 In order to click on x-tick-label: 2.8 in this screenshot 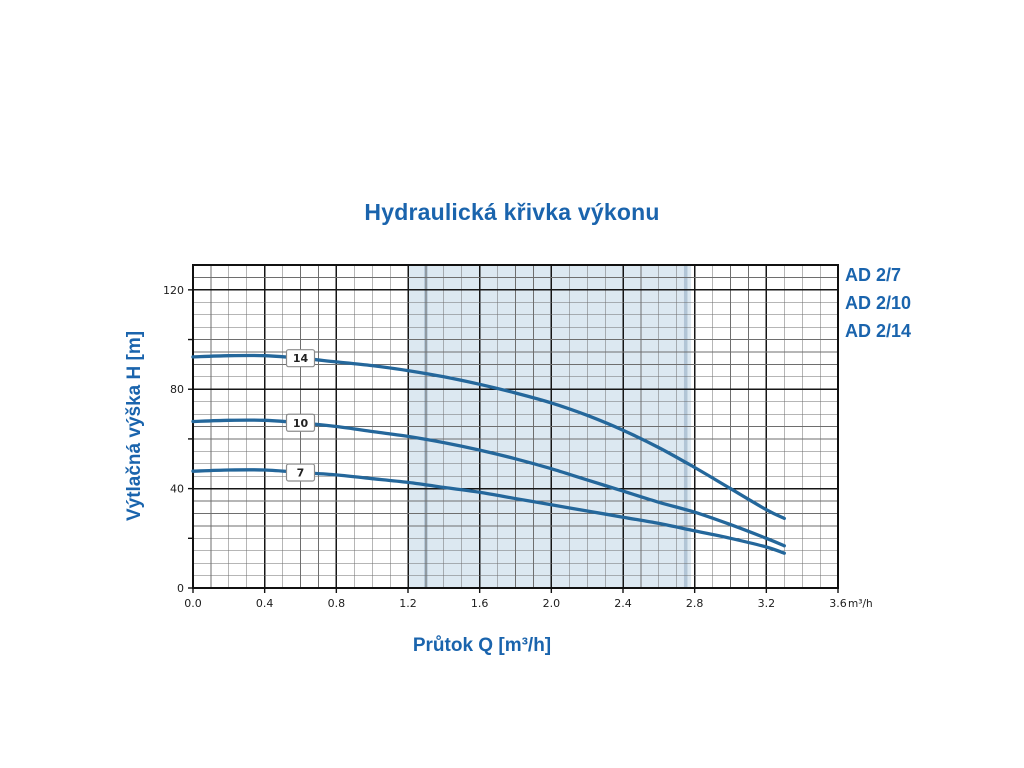, I will do `click(695, 603)`.